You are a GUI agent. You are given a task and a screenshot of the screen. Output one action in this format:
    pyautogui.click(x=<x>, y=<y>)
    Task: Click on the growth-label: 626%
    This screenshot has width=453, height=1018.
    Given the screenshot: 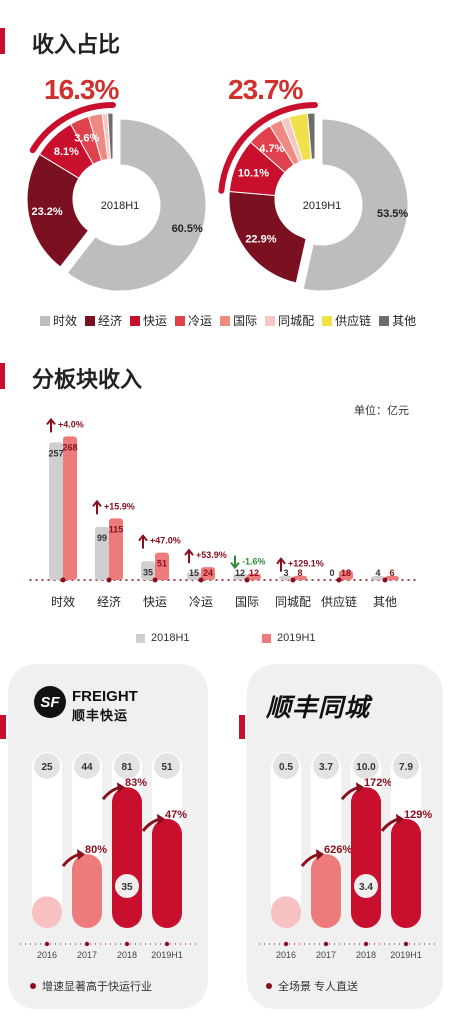 What is the action you would take?
    pyautogui.click(x=338, y=850)
    